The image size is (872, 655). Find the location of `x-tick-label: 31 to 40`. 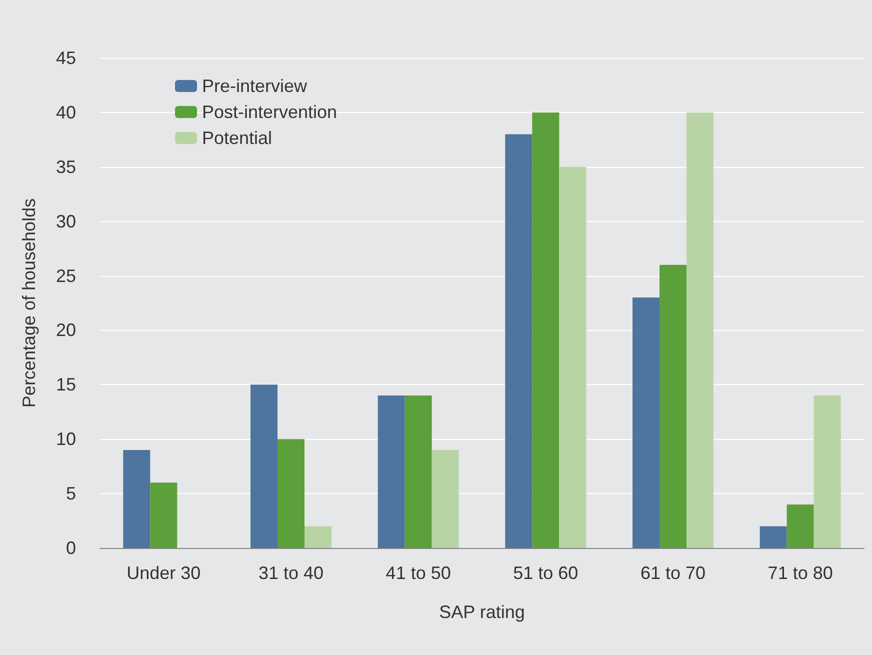

x-tick-label: 31 to 40 is located at coordinates (291, 573).